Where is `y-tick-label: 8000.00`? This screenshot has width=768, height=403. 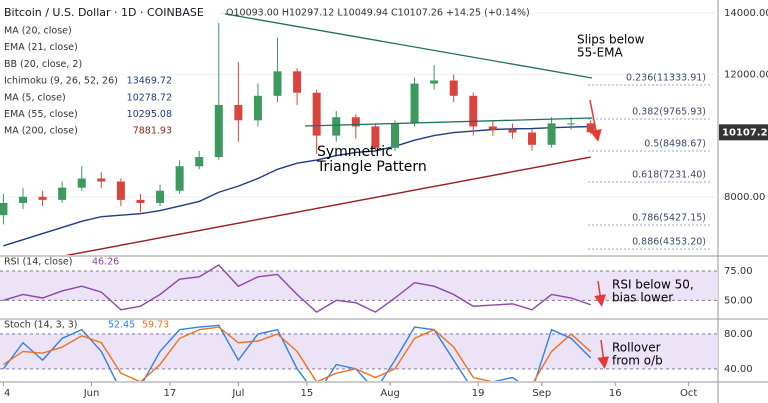 y-tick-label: 8000.00 is located at coordinates (744, 197).